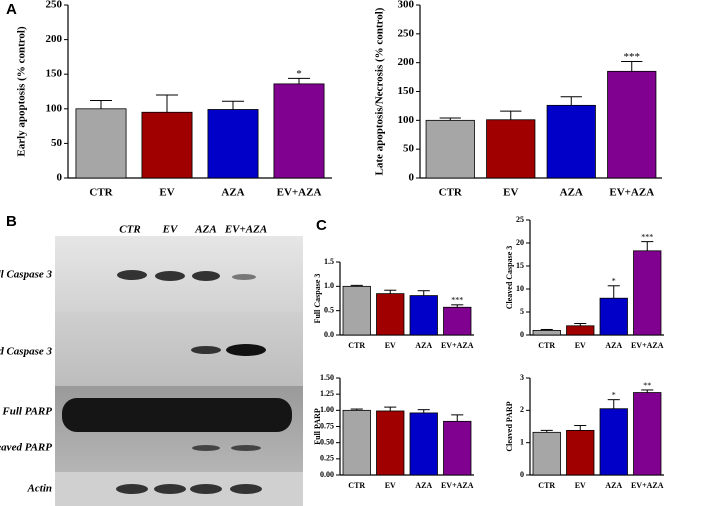 The width and height of the screenshot is (709, 506). What do you see at coordinates (245, 230) in the screenshot?
I see `lane-label: EV+AZA` at bounding box center [245, 230].